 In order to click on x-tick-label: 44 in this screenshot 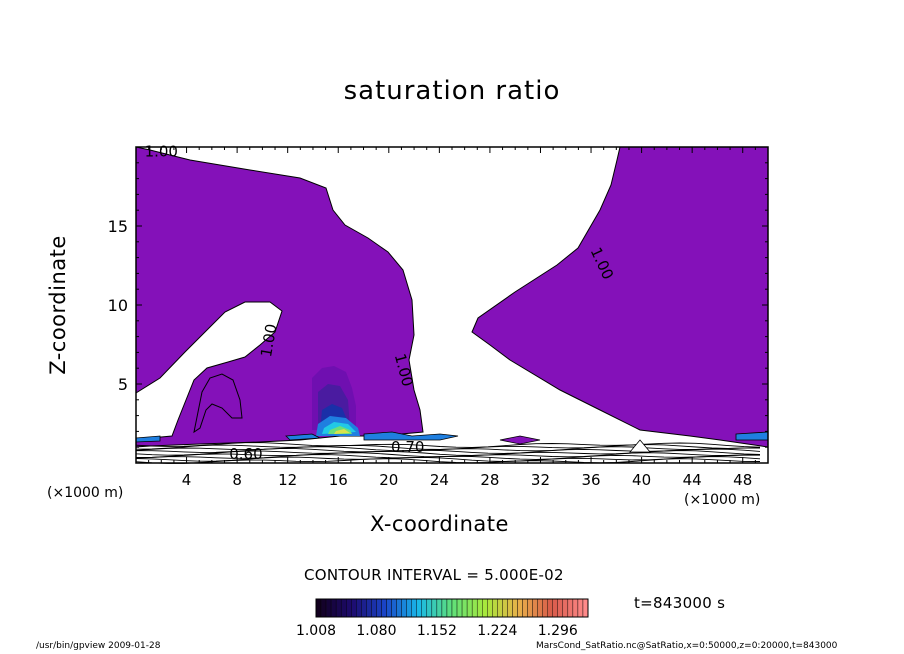, I will do `click(692, 480)`.